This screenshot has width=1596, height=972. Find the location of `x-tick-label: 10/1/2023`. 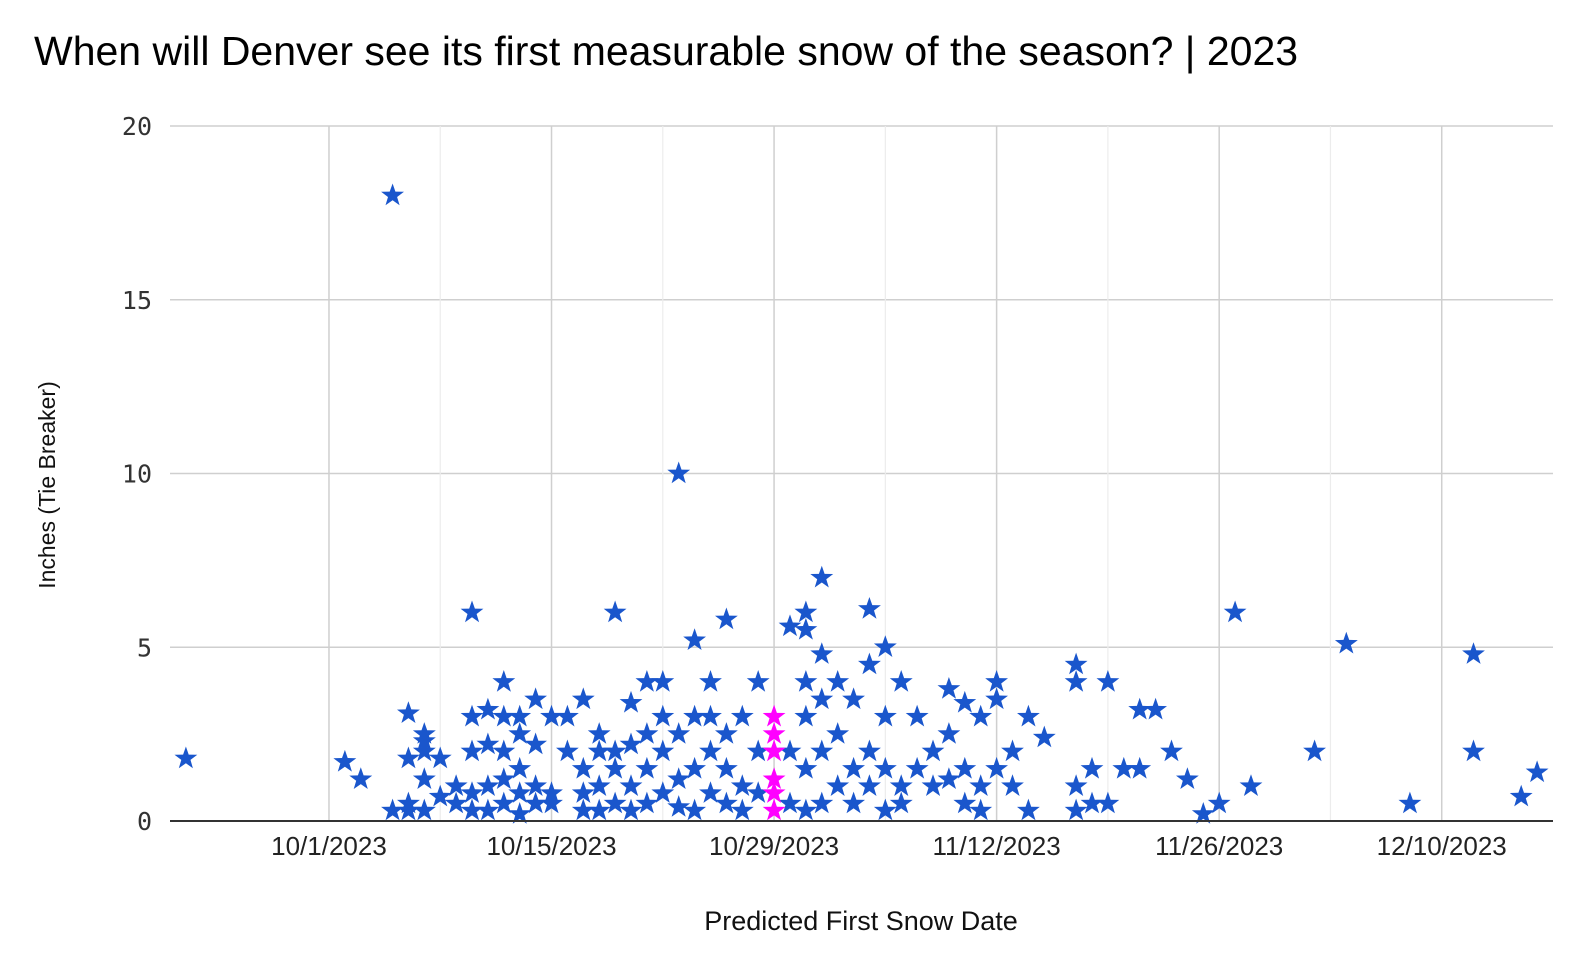

x-tick-label: 10/1/2023 is located at coordinates (329, 846).